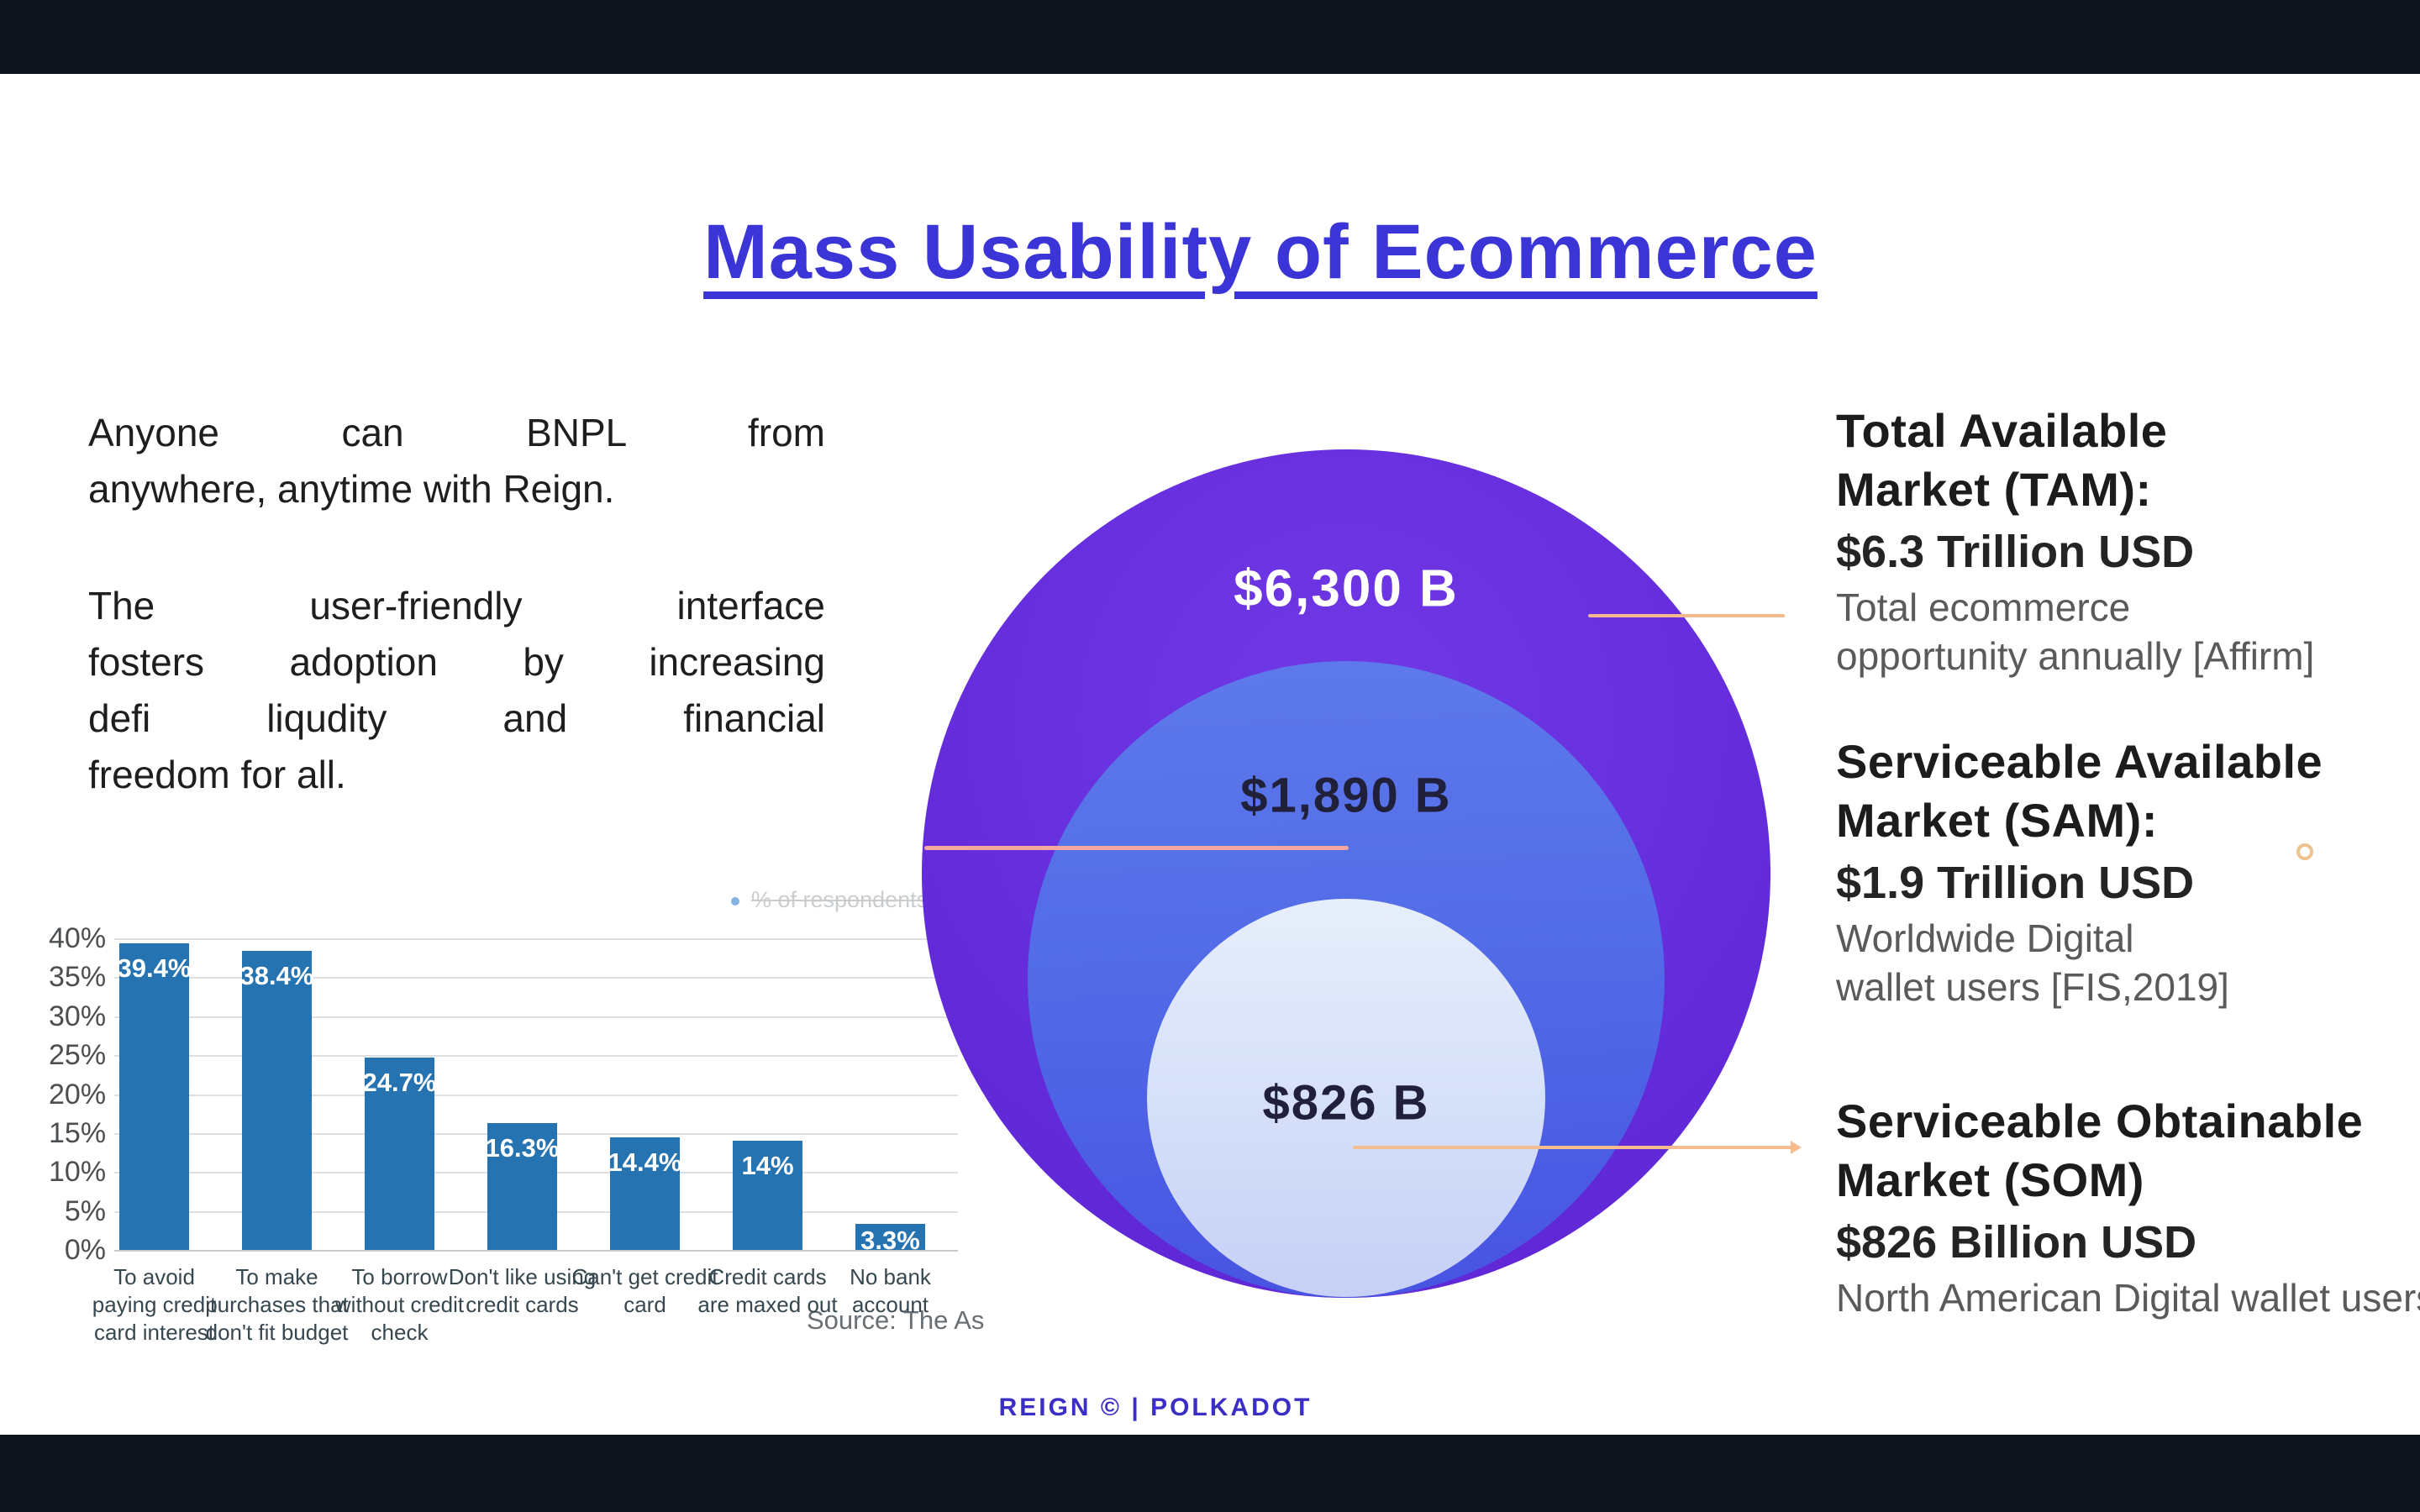  I want to click on market-description-line: Worldwide Digital, so click(1985, 938).